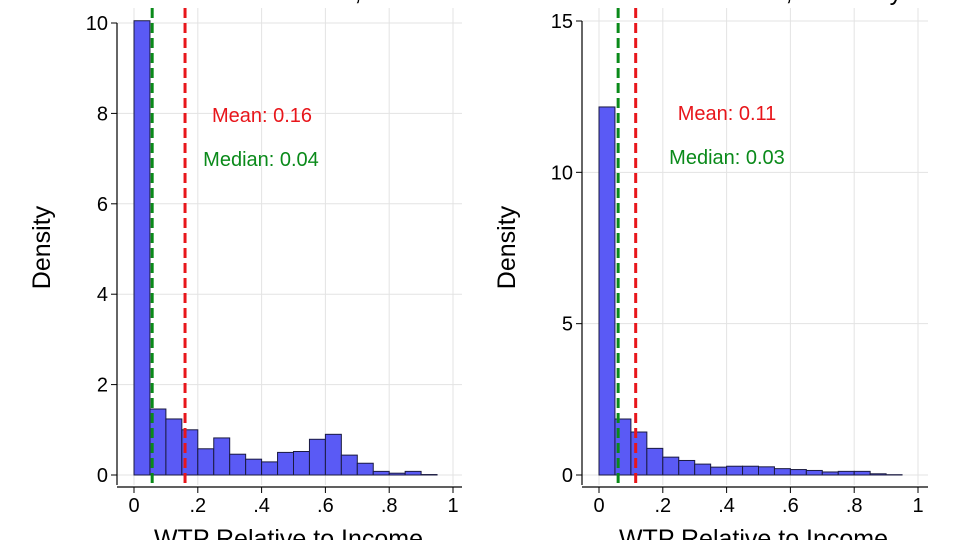 This screenshot has width=960, height=545. I want to click on y-tick-label: 8, so click(102, 114).